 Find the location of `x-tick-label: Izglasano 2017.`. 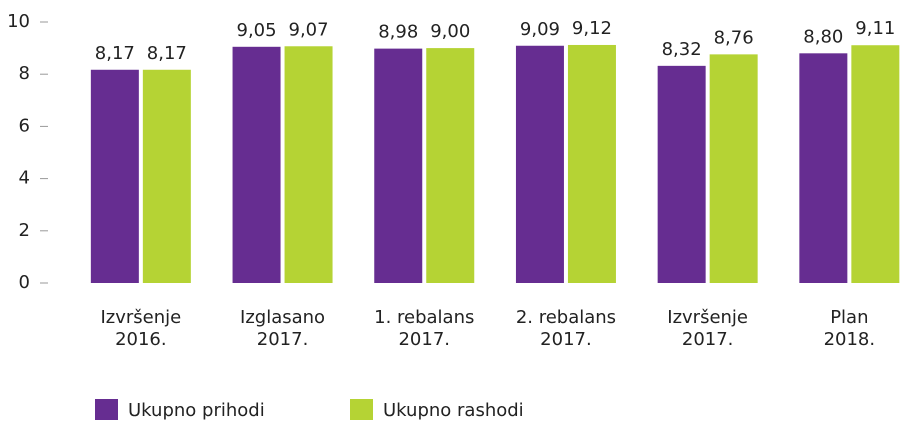

x-tick-label: Izglasano 2017. is located at coordinates (282, 328).